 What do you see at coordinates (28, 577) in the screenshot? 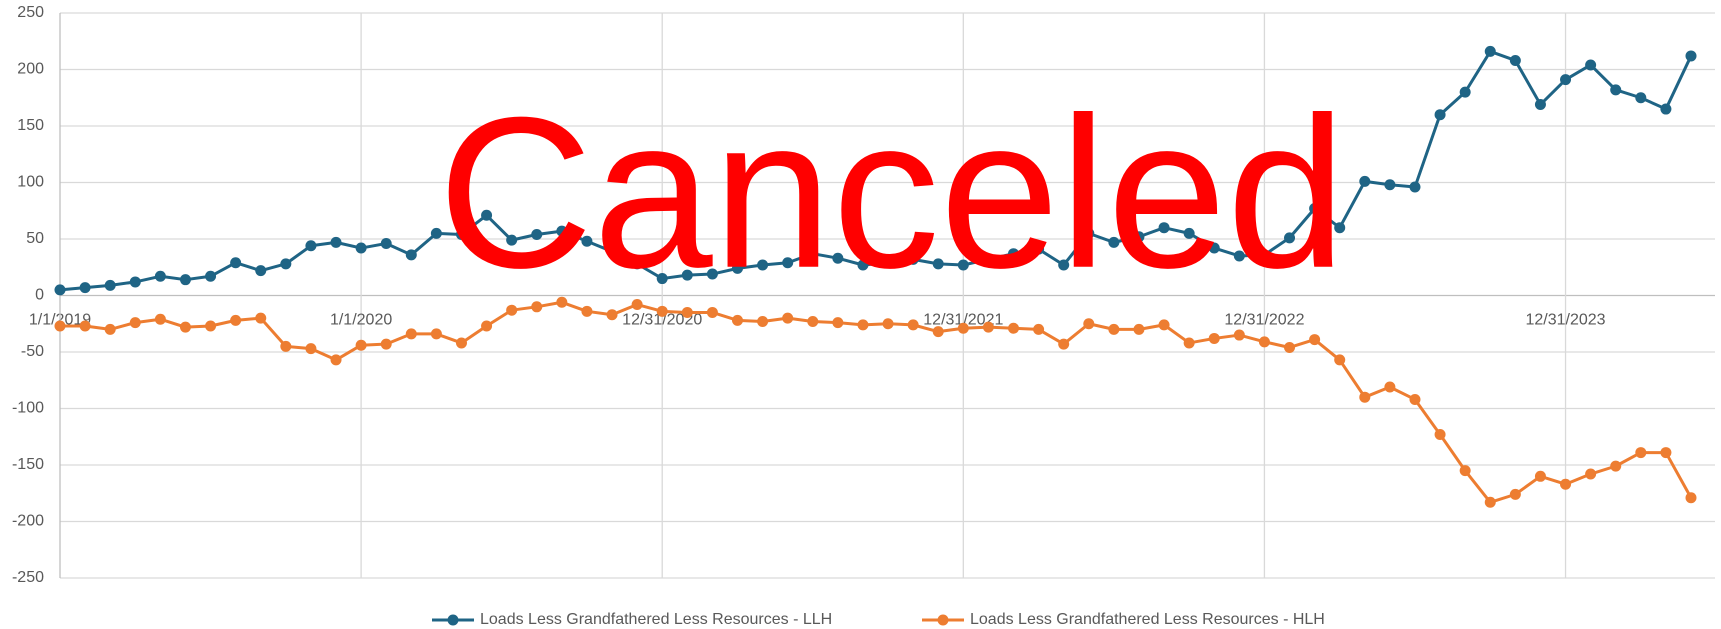
I see `y-tick-label: -250` at bounding box center [28, 577].